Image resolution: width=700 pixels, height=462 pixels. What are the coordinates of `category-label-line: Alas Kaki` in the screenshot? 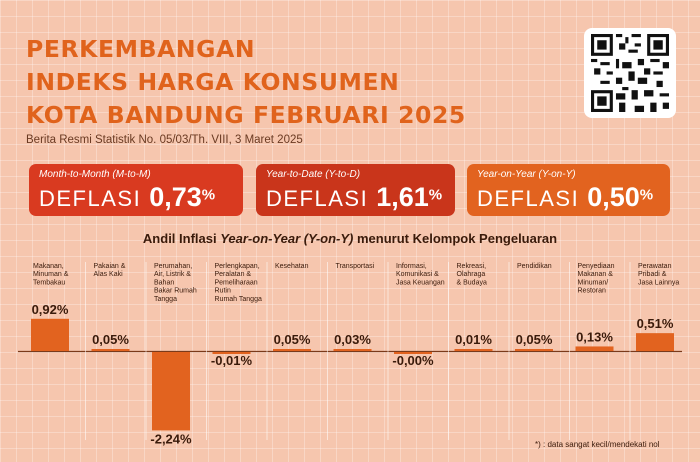 It's located at (109, 274).